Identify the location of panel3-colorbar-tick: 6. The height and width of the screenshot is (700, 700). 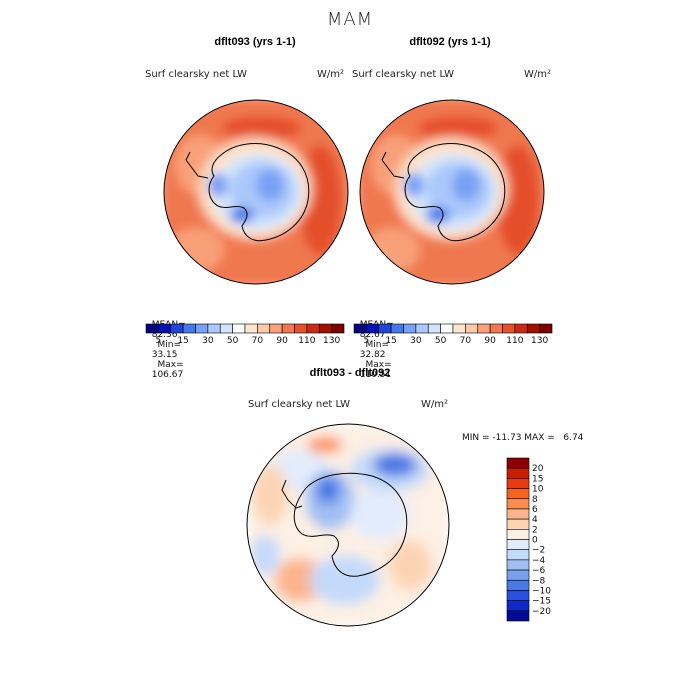
(535, 510).